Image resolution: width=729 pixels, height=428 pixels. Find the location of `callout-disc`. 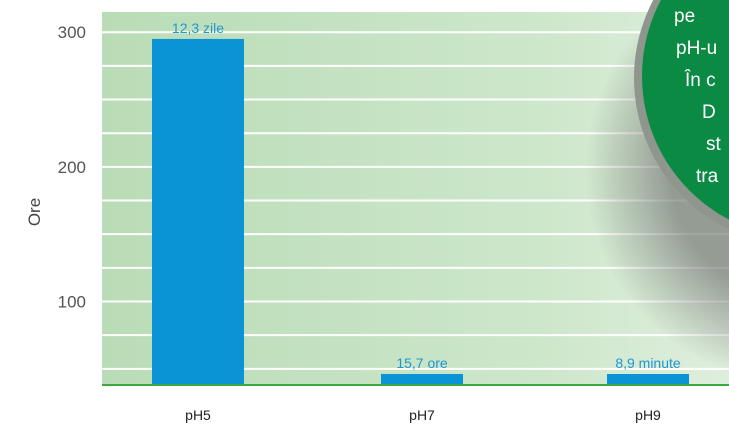

callout-disc is located at coordinates (685, 110).